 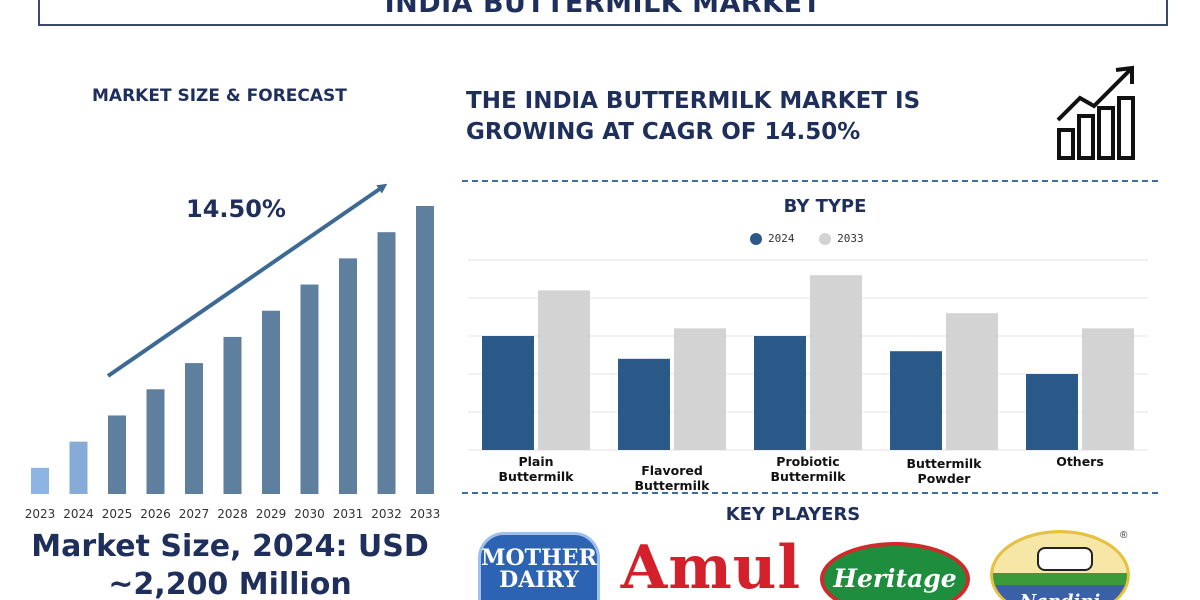 I want to click on title-banner: INDIA BUTTERMILK MARKET, so click(x=603, y=13).